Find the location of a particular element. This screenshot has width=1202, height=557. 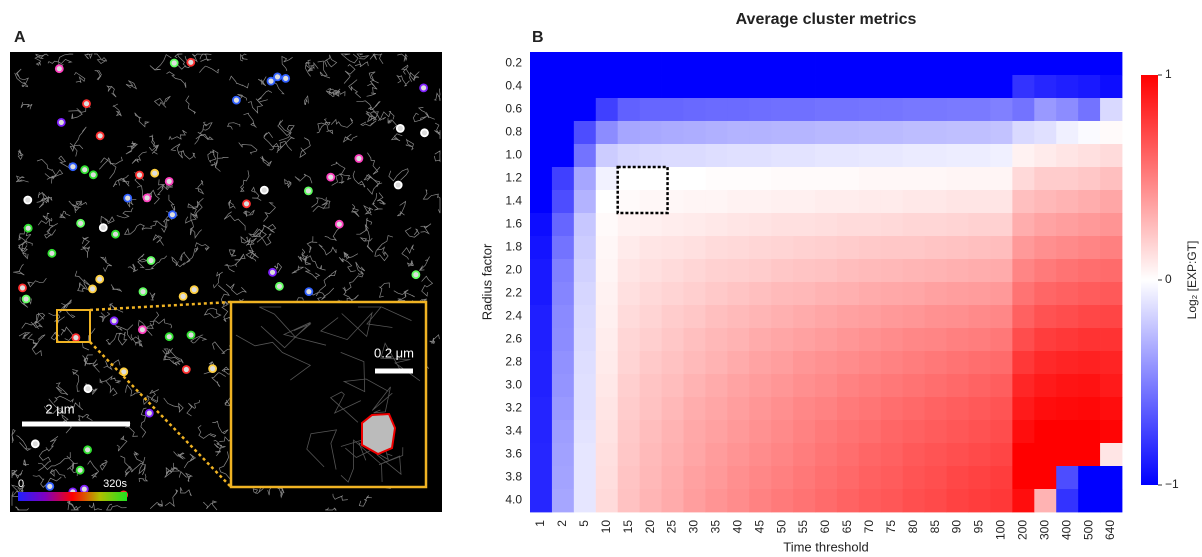

x-tick-label: 55 is located at coordinates (803, 527).